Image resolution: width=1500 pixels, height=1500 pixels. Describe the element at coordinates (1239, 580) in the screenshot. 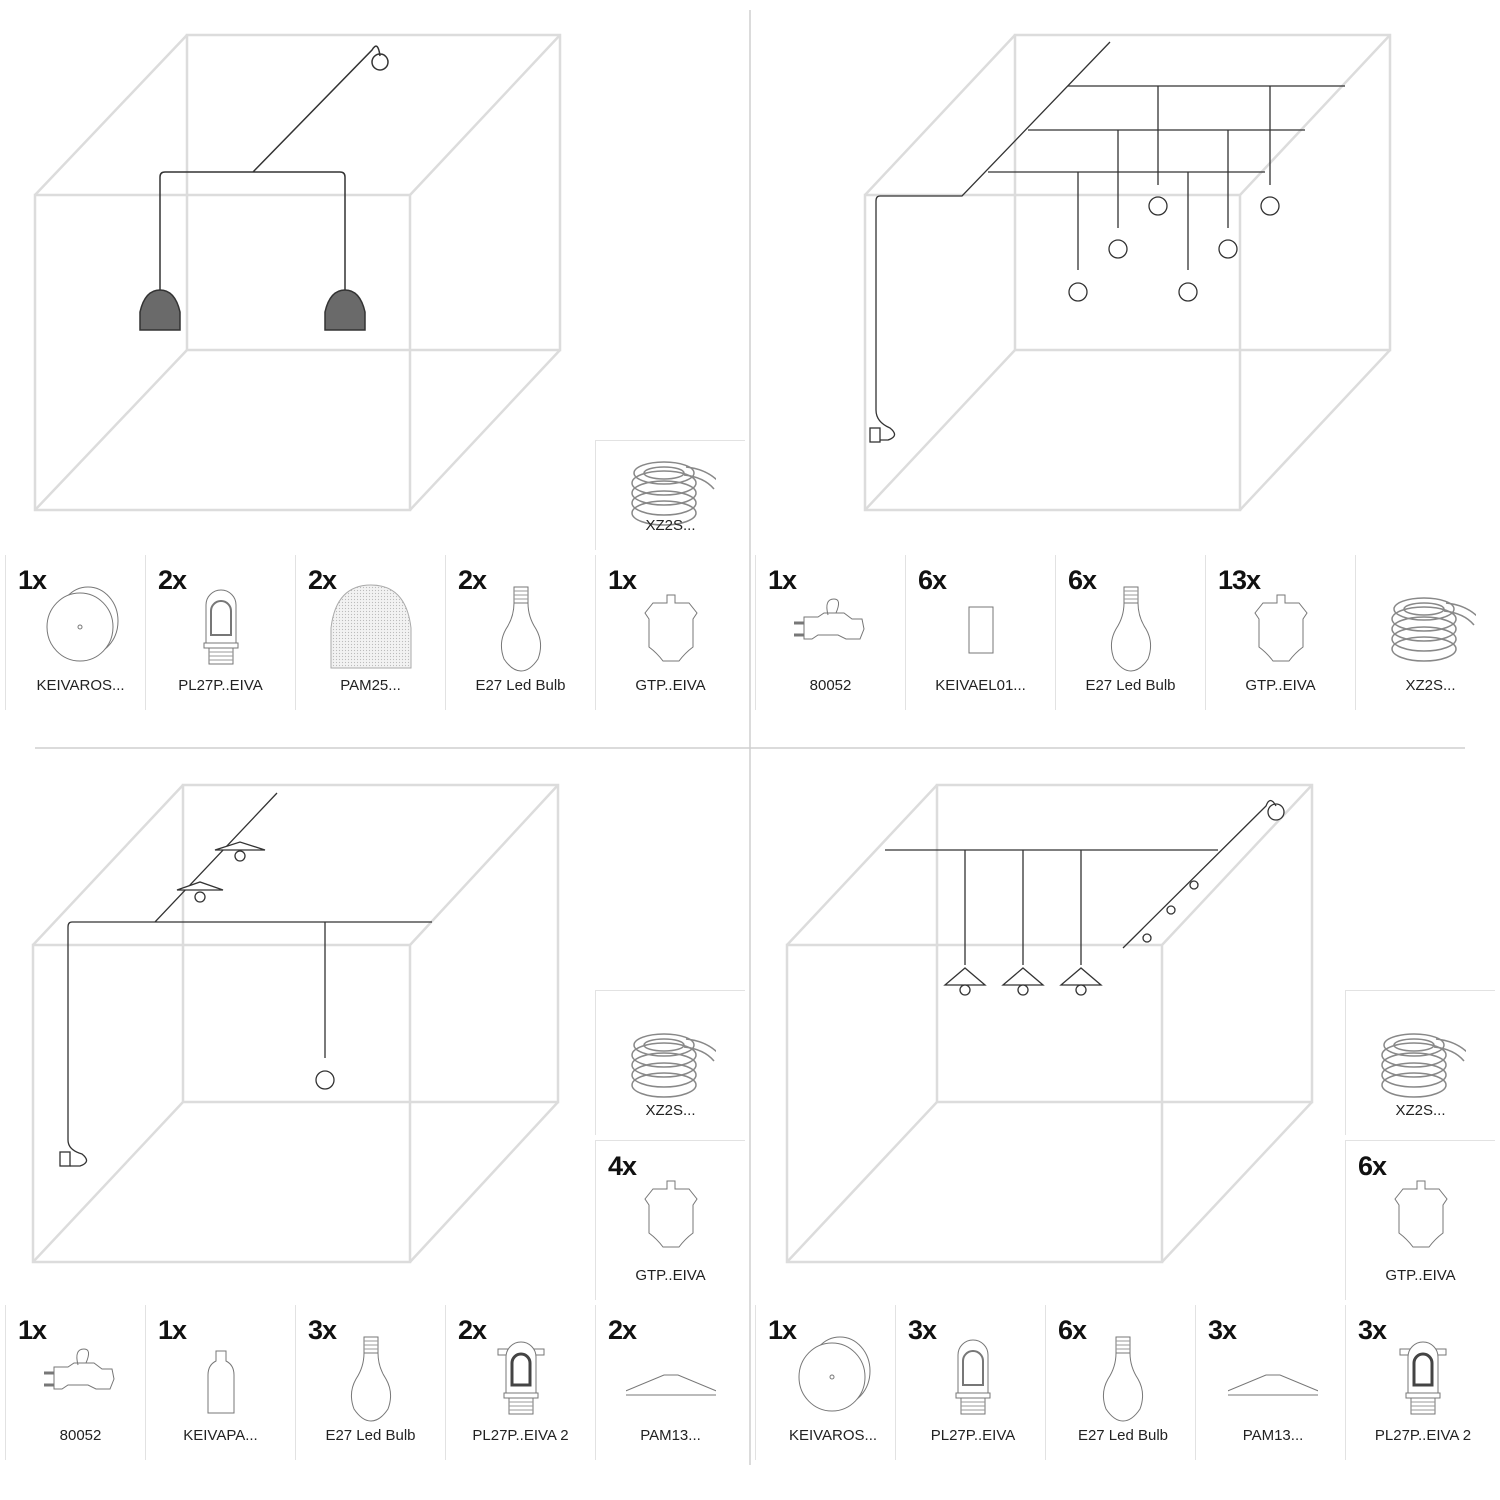

I see `part-quantity: 13x` at that location.